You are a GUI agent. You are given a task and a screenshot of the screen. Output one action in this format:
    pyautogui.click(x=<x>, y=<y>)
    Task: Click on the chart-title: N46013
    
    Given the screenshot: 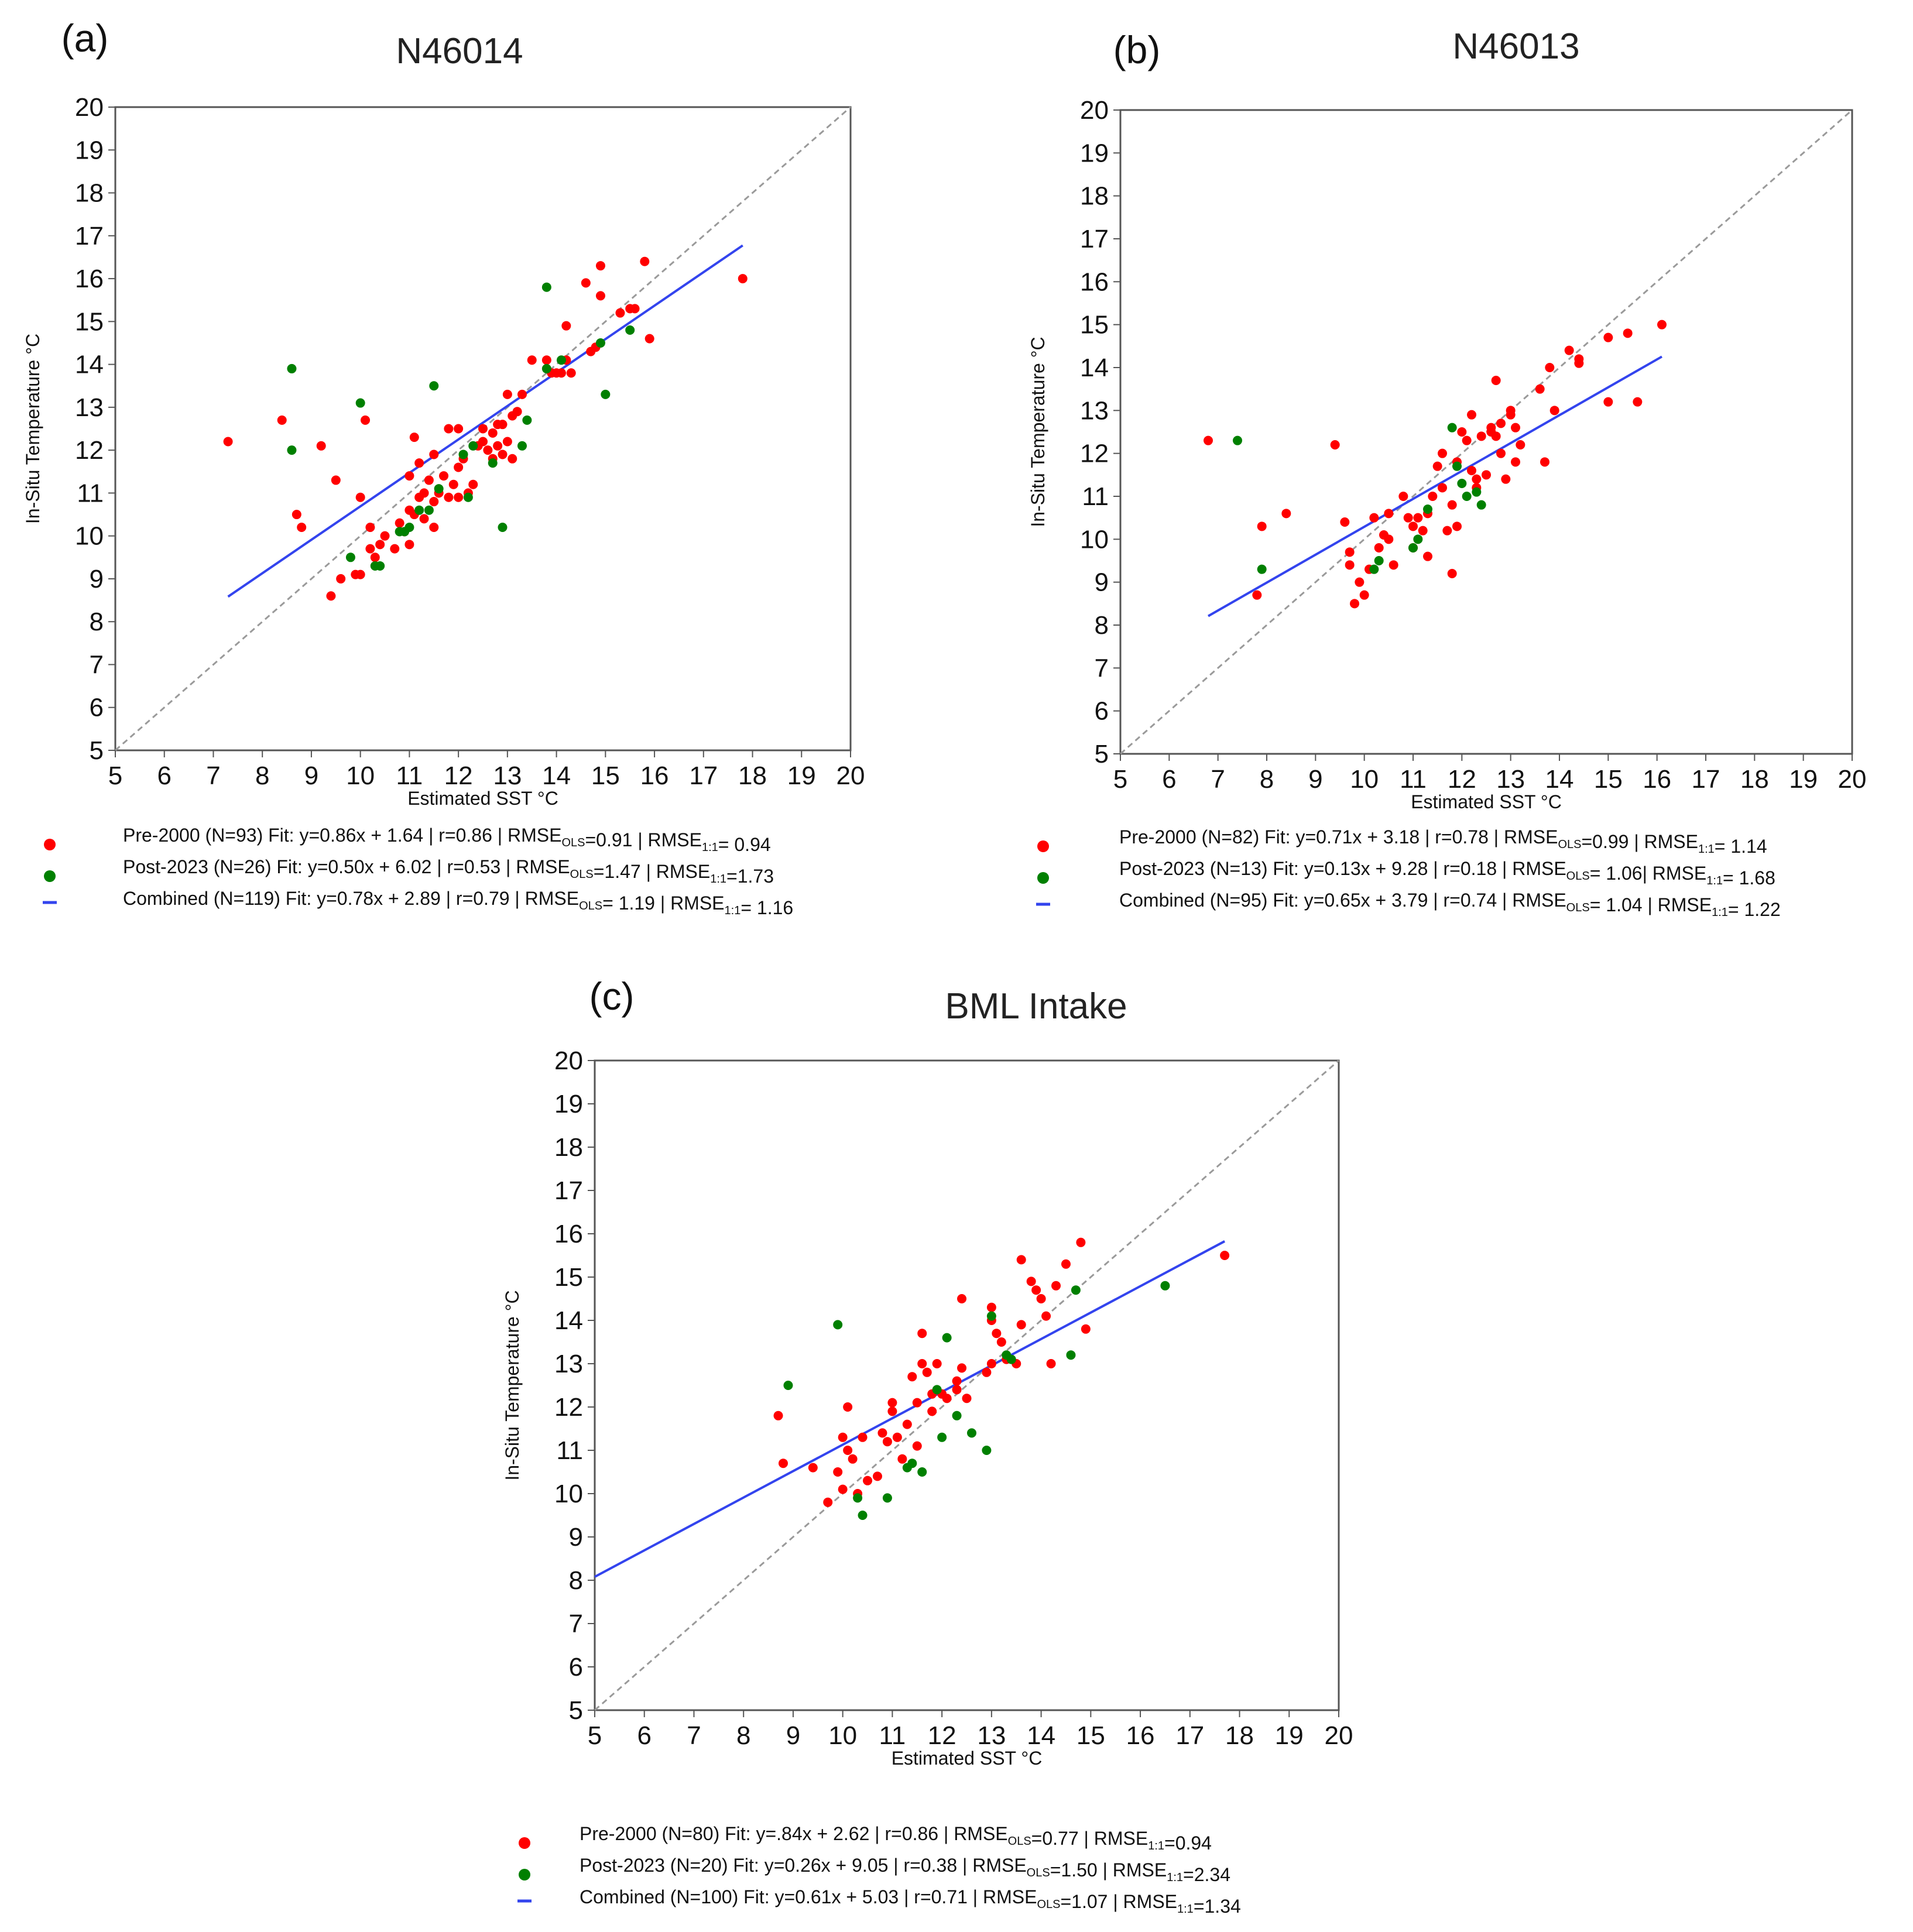 What is the action you would take?
    pyautogui.click(x=1515, y=47)
    